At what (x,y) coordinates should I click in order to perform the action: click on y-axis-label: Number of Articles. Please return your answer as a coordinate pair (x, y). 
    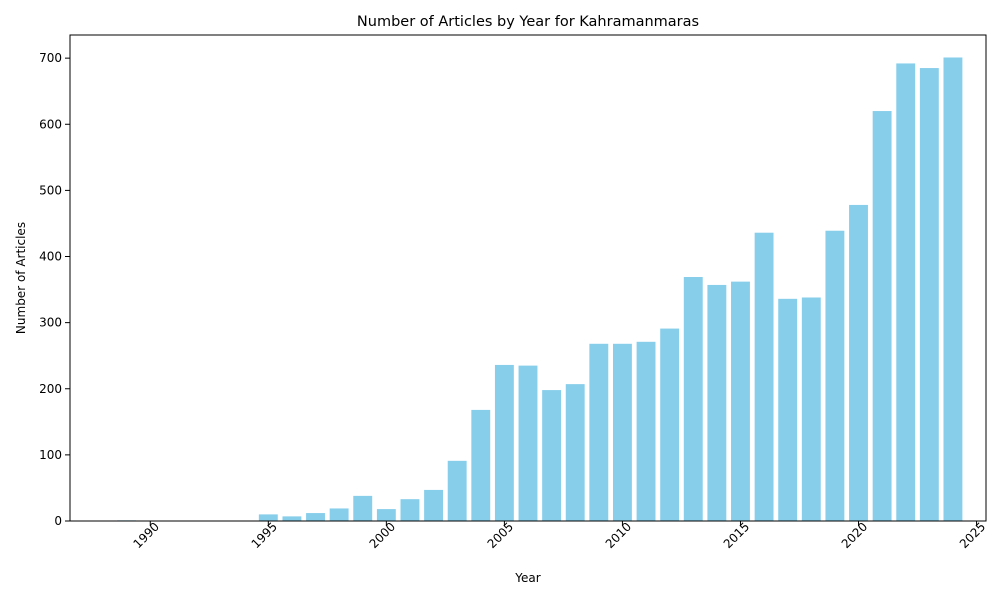
    Looking at the image, I should click on (21, 278).